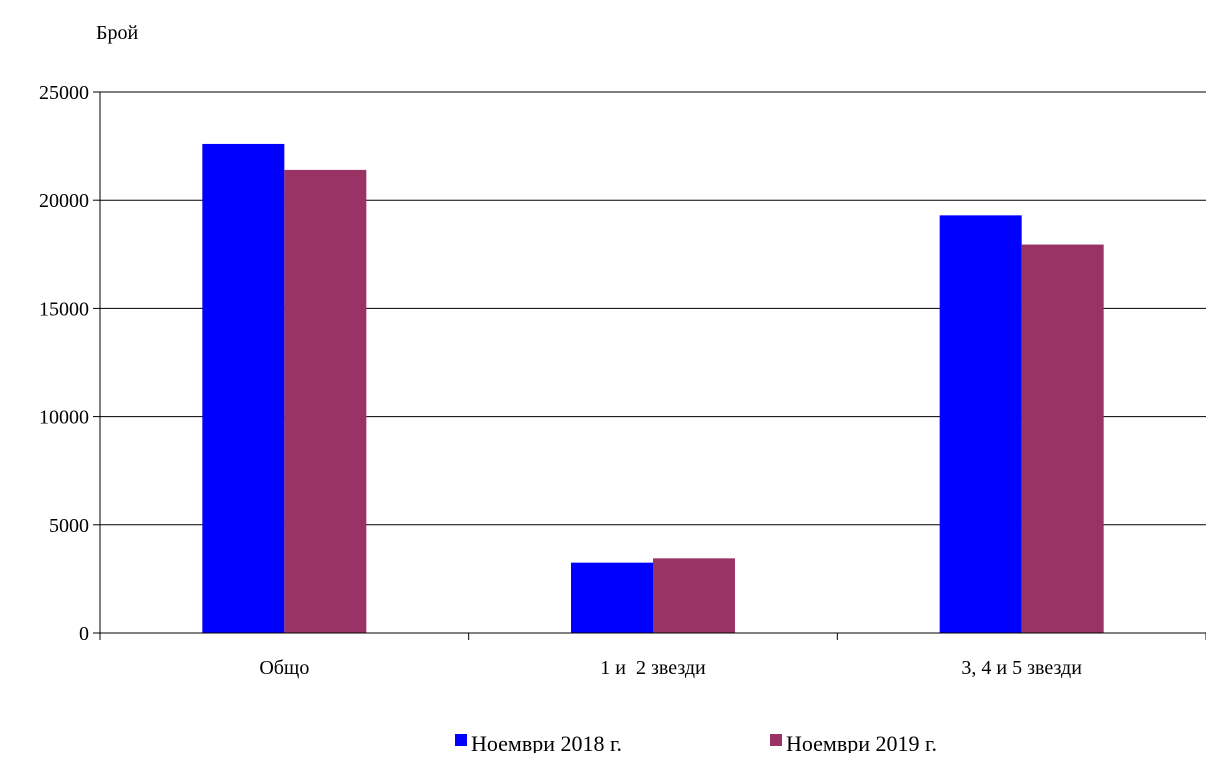 This screenshot has width=1206, height=758. Describe the element at coordinates (64, 309) in the screenshot. I see `y-tick-label: 15000` at that location.